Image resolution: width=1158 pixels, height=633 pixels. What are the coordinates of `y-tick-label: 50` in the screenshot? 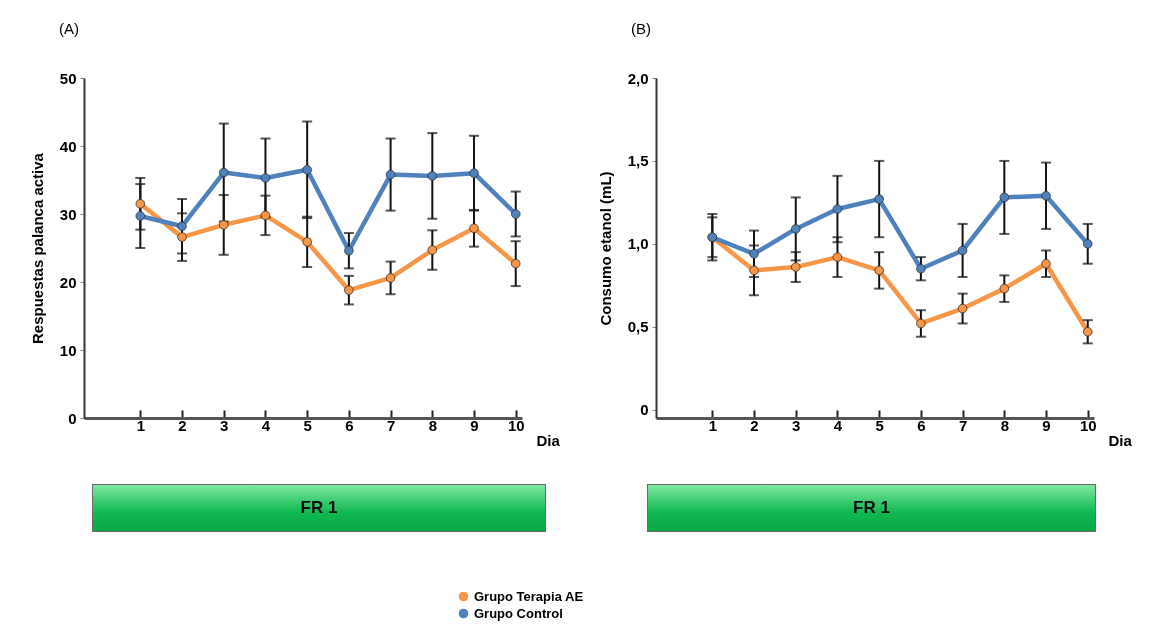 It's located at (68, 78).